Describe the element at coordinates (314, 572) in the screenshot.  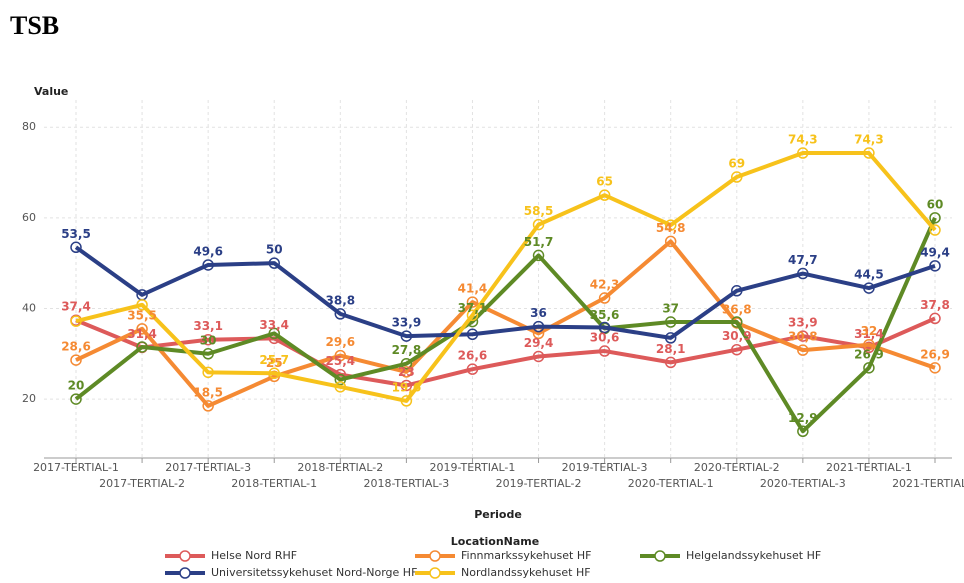
I see `legend-label: Universitetssykehuset Nord-Norge HF` at that location.